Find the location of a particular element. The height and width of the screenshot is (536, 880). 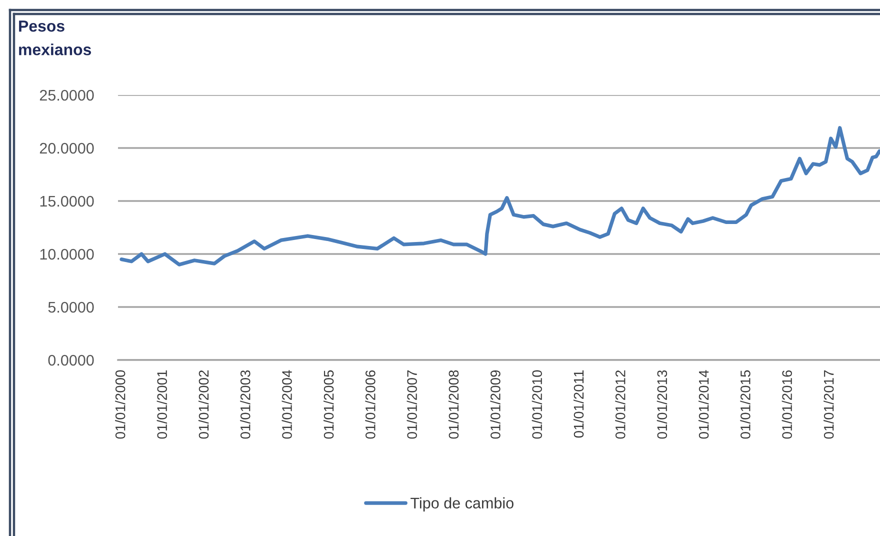

x-tick-label: 01/01/2000 is located at coordinates (120, 404).